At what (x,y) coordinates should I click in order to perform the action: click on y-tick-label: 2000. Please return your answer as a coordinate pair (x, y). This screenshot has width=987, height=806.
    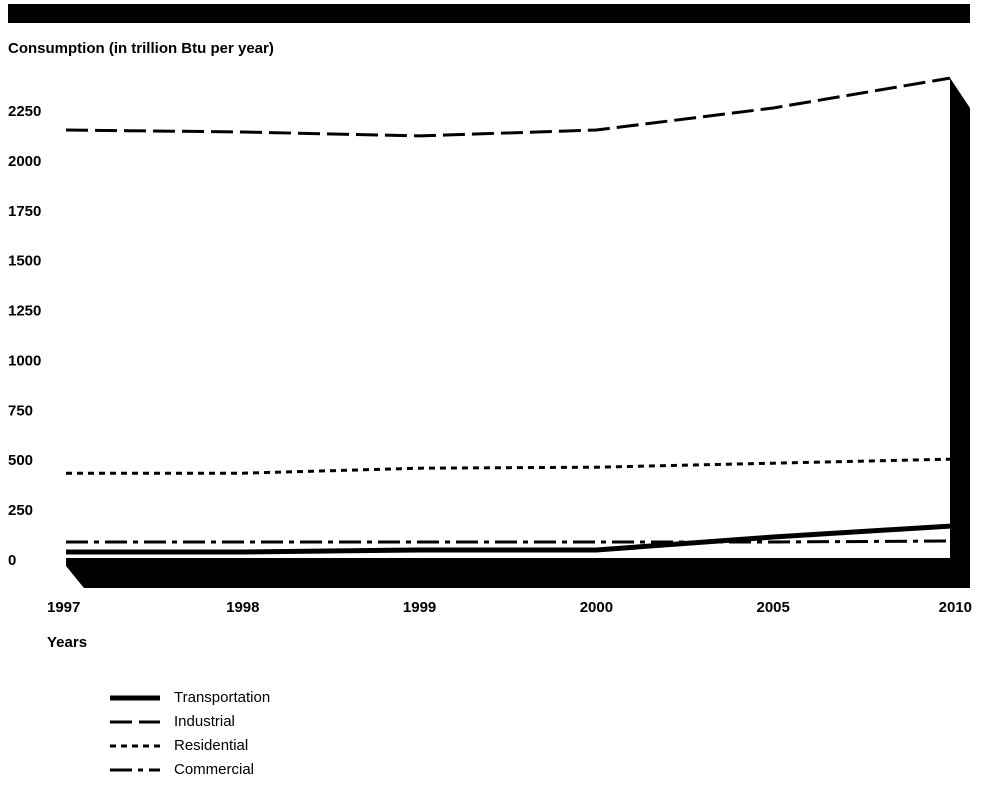
    Looking at the image, I should click on (24, 161).